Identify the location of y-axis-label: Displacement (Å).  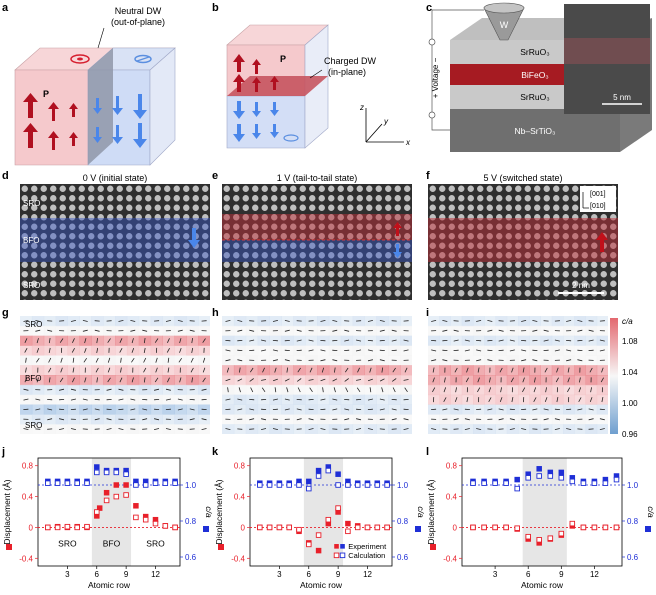
(7, 511).